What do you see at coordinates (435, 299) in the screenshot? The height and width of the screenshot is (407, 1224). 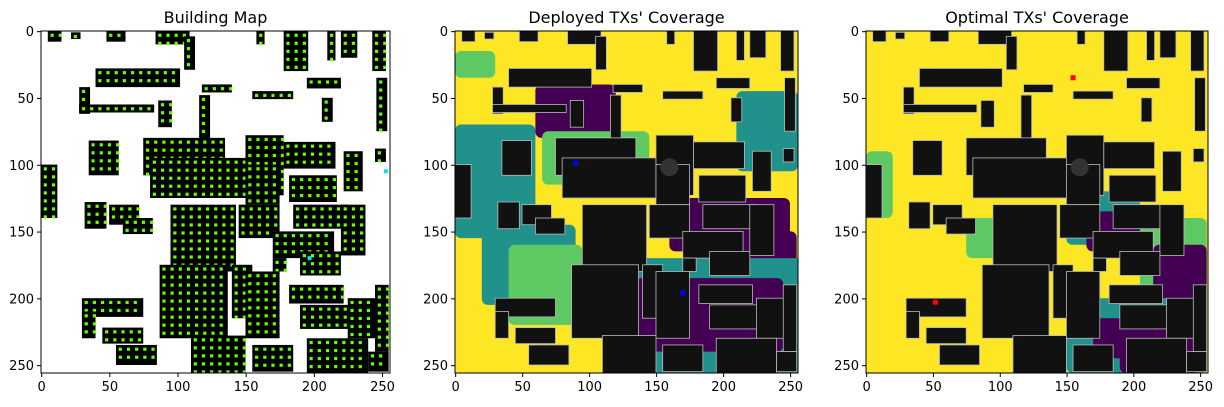 I see `y-tick-label: 200` at bounding box center [435, 299].